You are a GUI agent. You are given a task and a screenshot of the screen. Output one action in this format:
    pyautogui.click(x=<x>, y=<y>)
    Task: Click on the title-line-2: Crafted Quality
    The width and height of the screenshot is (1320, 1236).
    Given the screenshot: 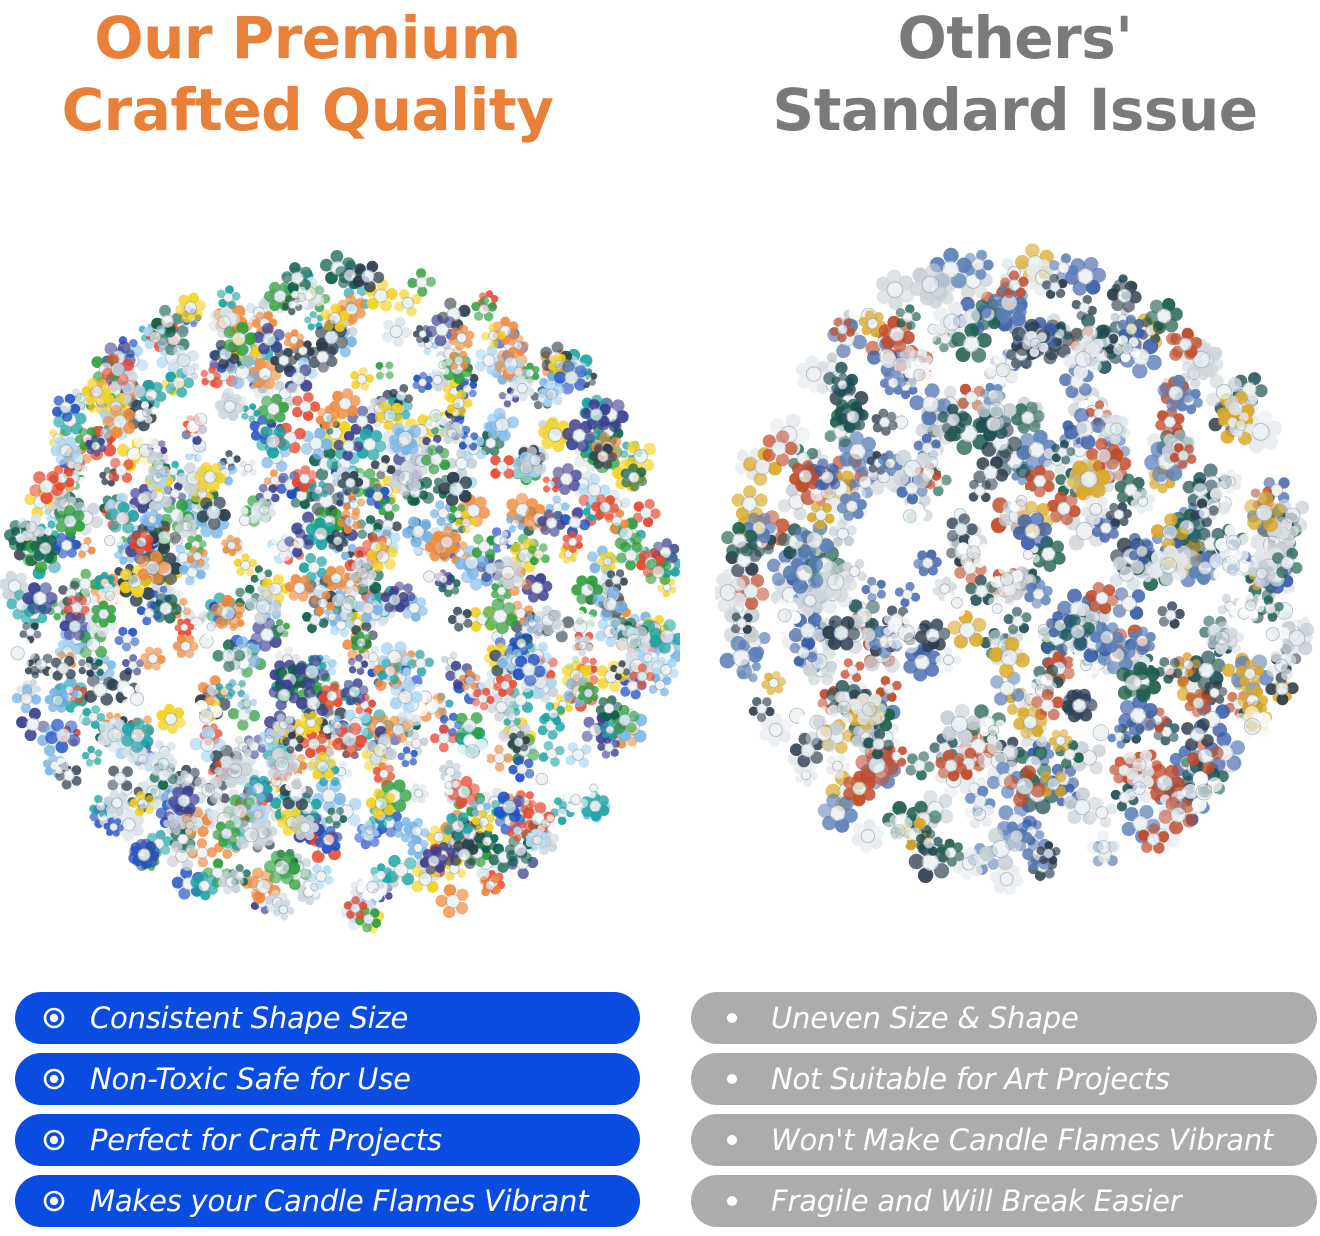 What is the action you would take?
    pyautogui.click(x=307, y=110)
    